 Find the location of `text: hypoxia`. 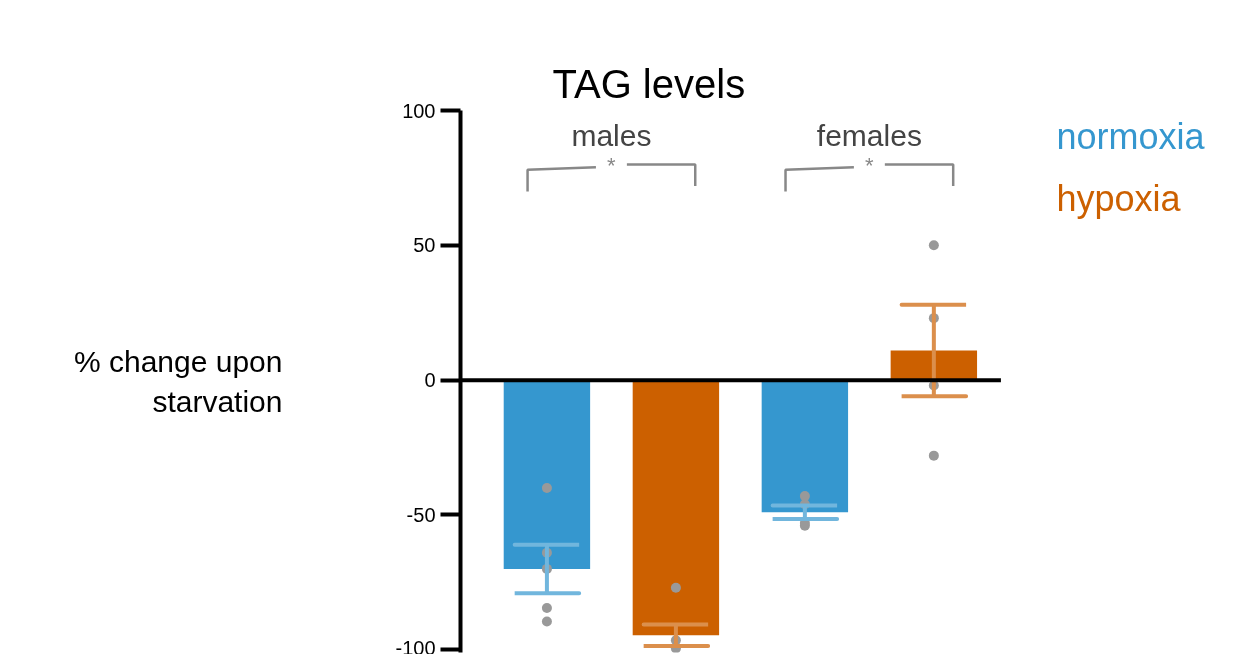

text: hypoxia is located at coordinates (1119, 198).